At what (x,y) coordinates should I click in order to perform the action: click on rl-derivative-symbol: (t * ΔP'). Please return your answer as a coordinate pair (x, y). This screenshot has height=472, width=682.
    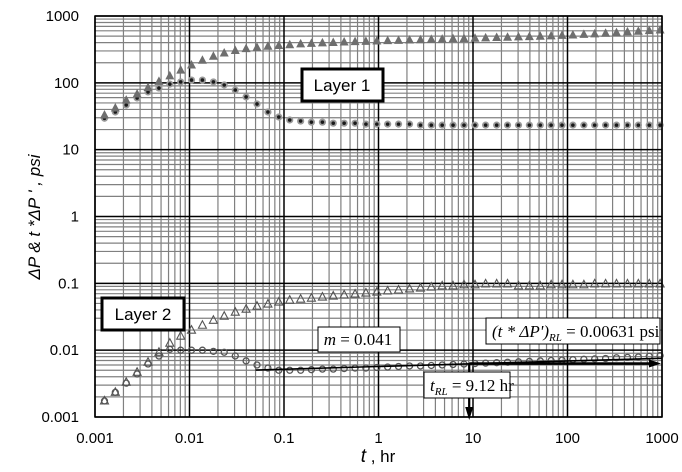
    Looking at the image, I should click on (520, 331).